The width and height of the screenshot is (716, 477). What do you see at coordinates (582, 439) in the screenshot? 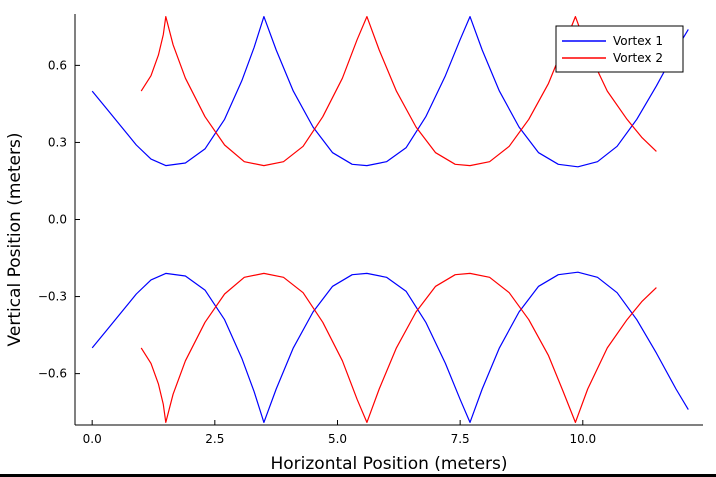
I see `x-tick-label: 10.0` at bounding box center [582, 439].